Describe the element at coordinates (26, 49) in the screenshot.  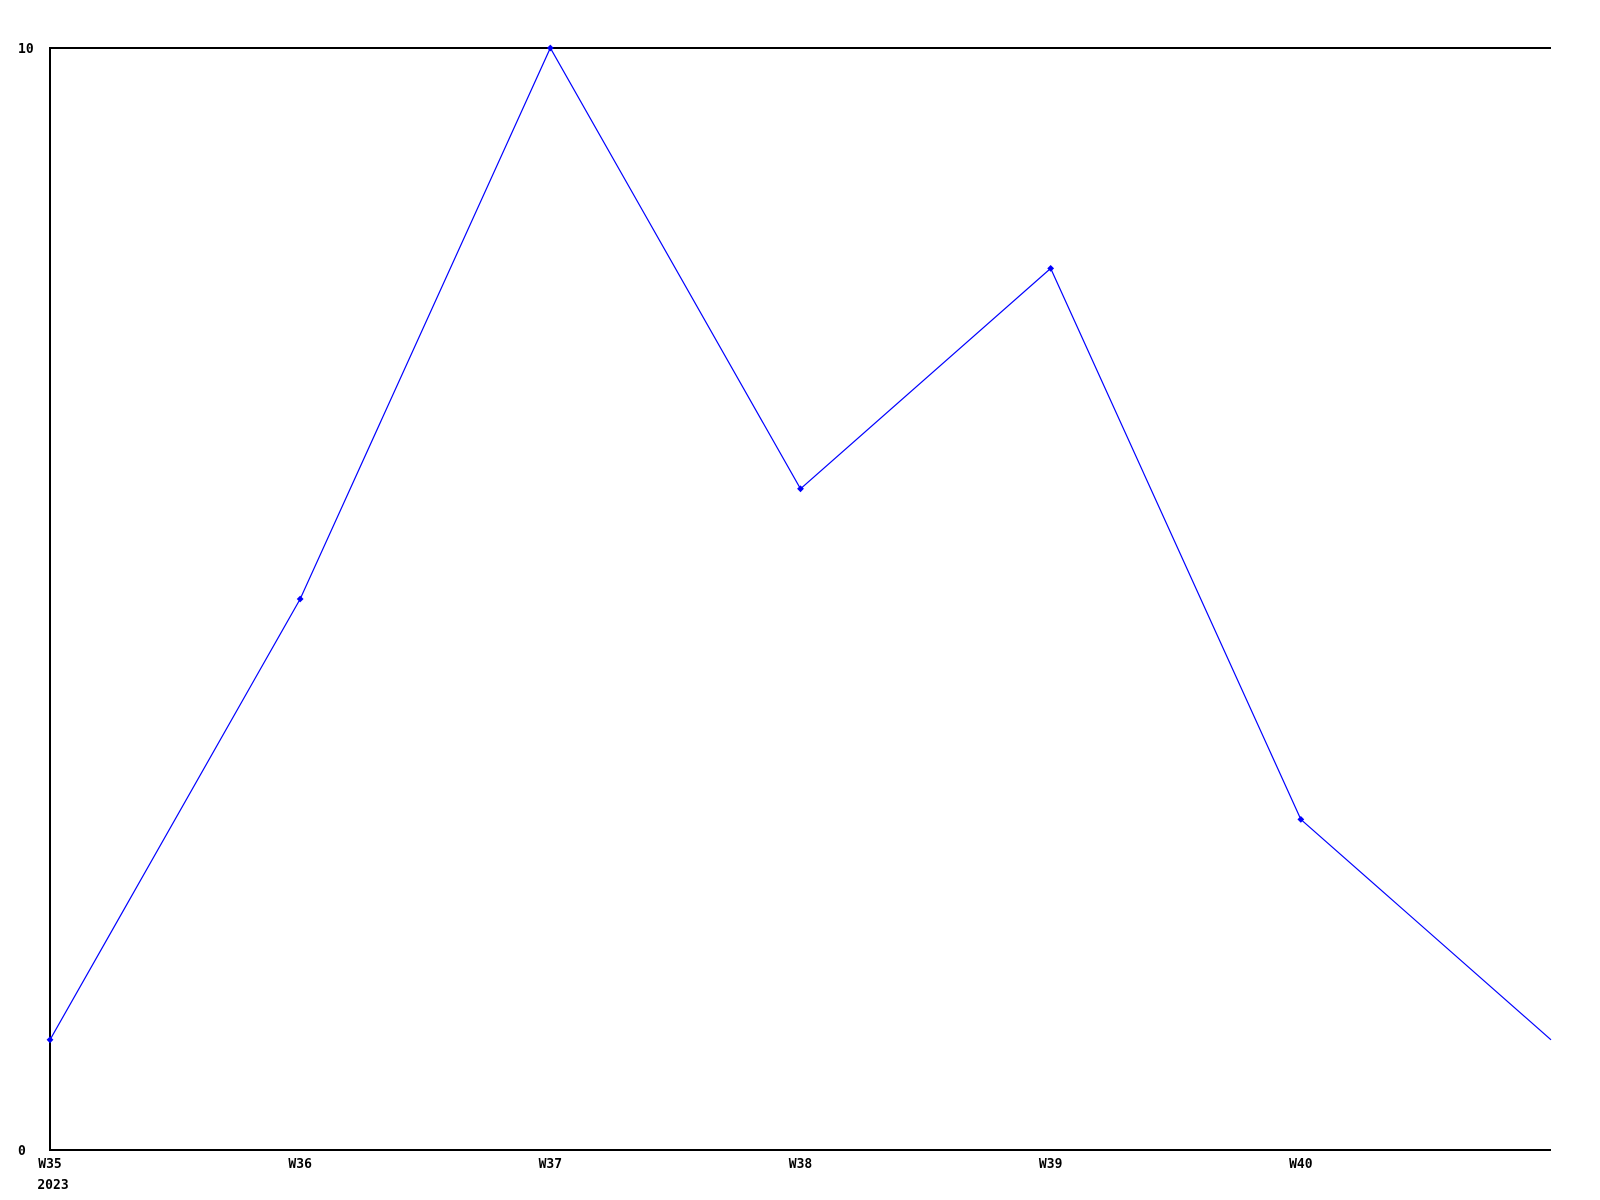
I see `y-tick-label: 10` at that location.